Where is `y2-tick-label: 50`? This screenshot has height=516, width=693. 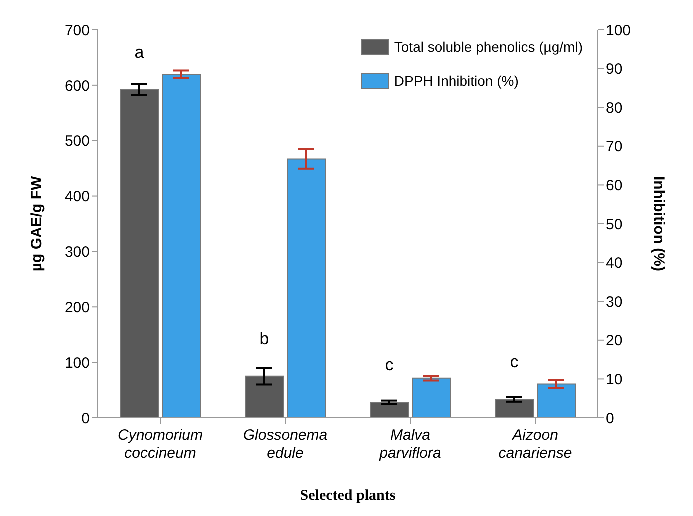
y2-tick-label: 50 is located at coordinates (614, 225).